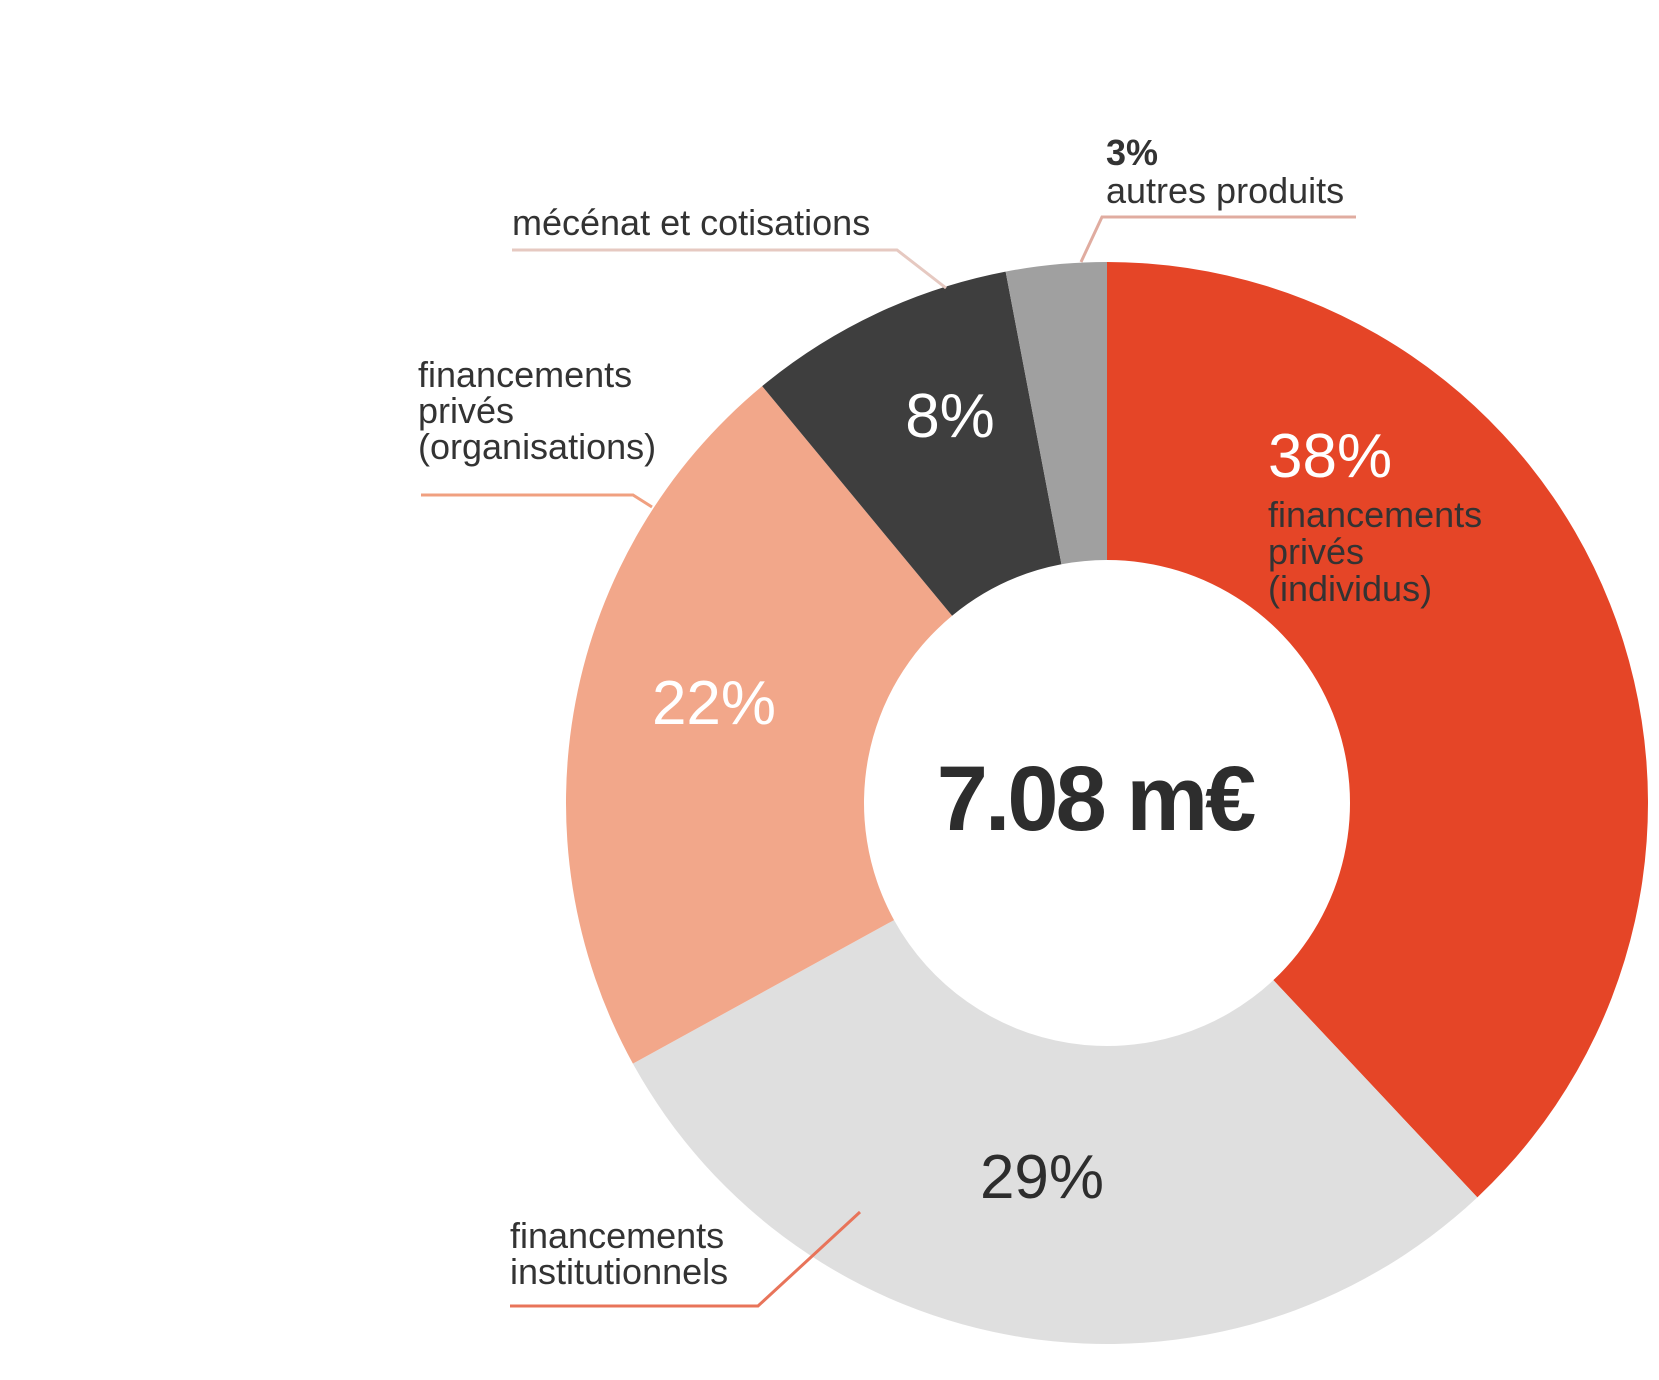 The width and height of the screenshot is (1659, 1380). I want to click on leader-line-institutionnels, so click(686, 1259).